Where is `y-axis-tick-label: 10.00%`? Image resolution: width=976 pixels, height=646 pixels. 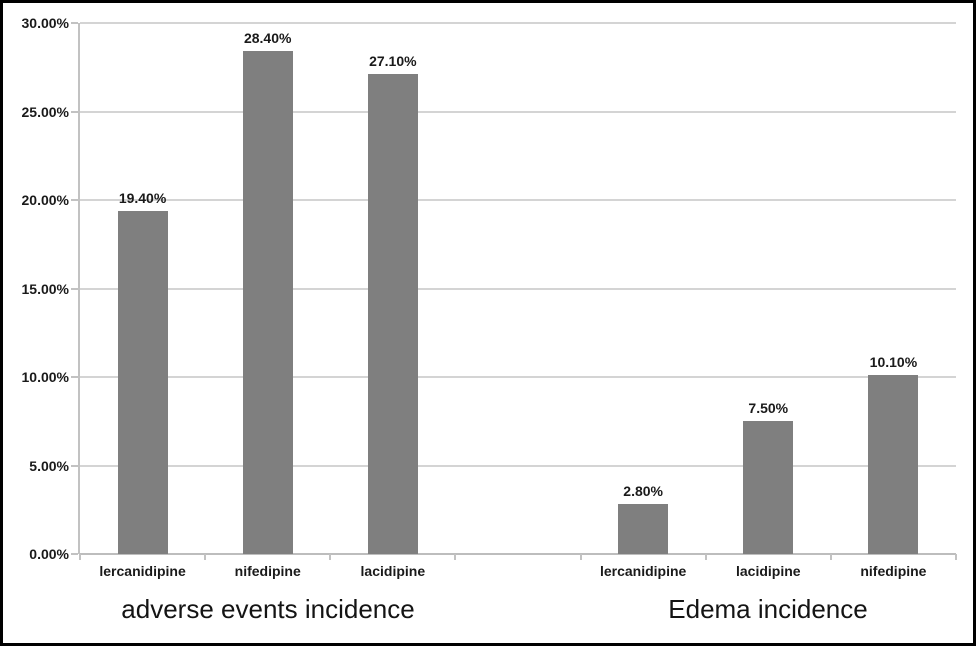
y-axis-tick-label: 10.00% is located at coordinates (45, 377).